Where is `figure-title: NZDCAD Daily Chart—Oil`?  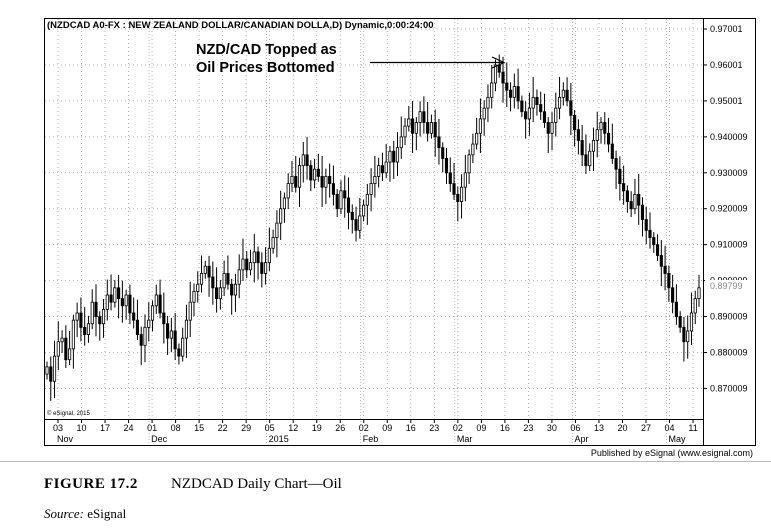 figure-title: NZDCAD Daily Chart—Oil is located at coordinates (256, 484).